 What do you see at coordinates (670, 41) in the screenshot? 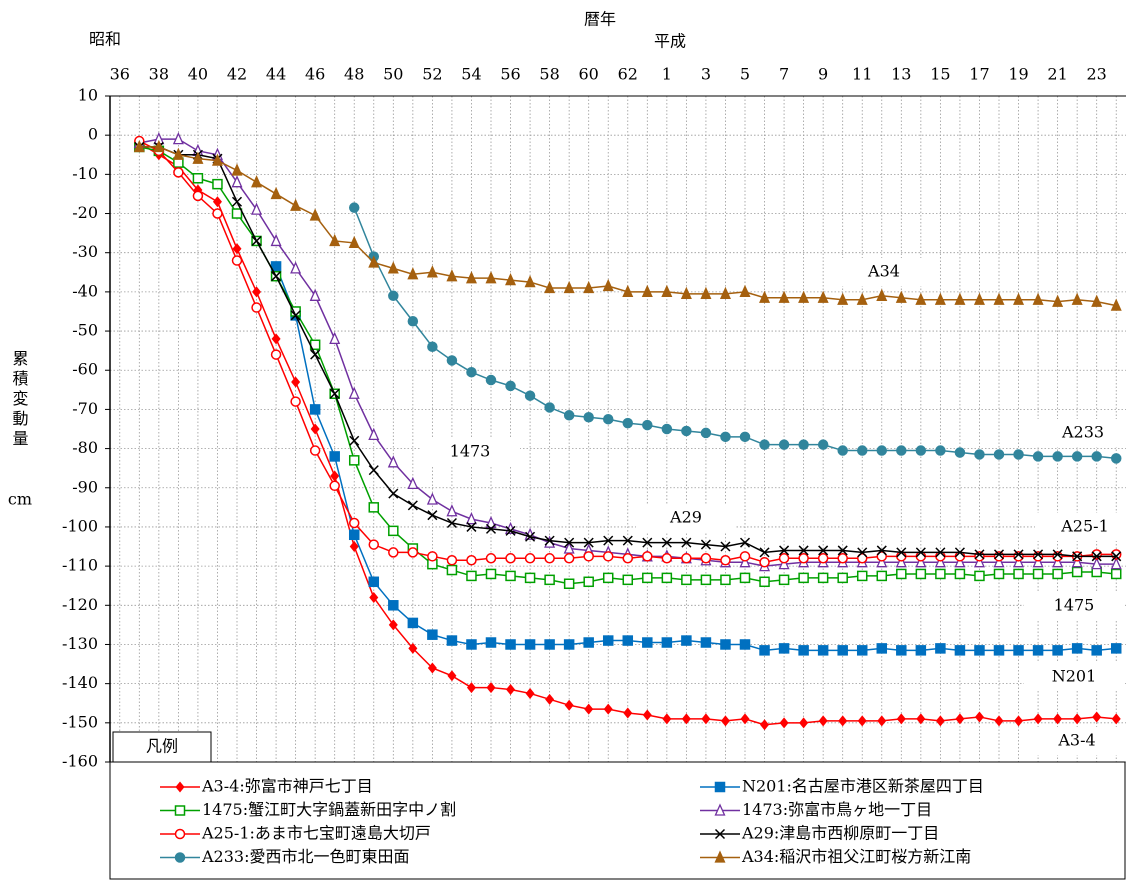
I see `era-label: 平成` at bounding box center [670, 41].